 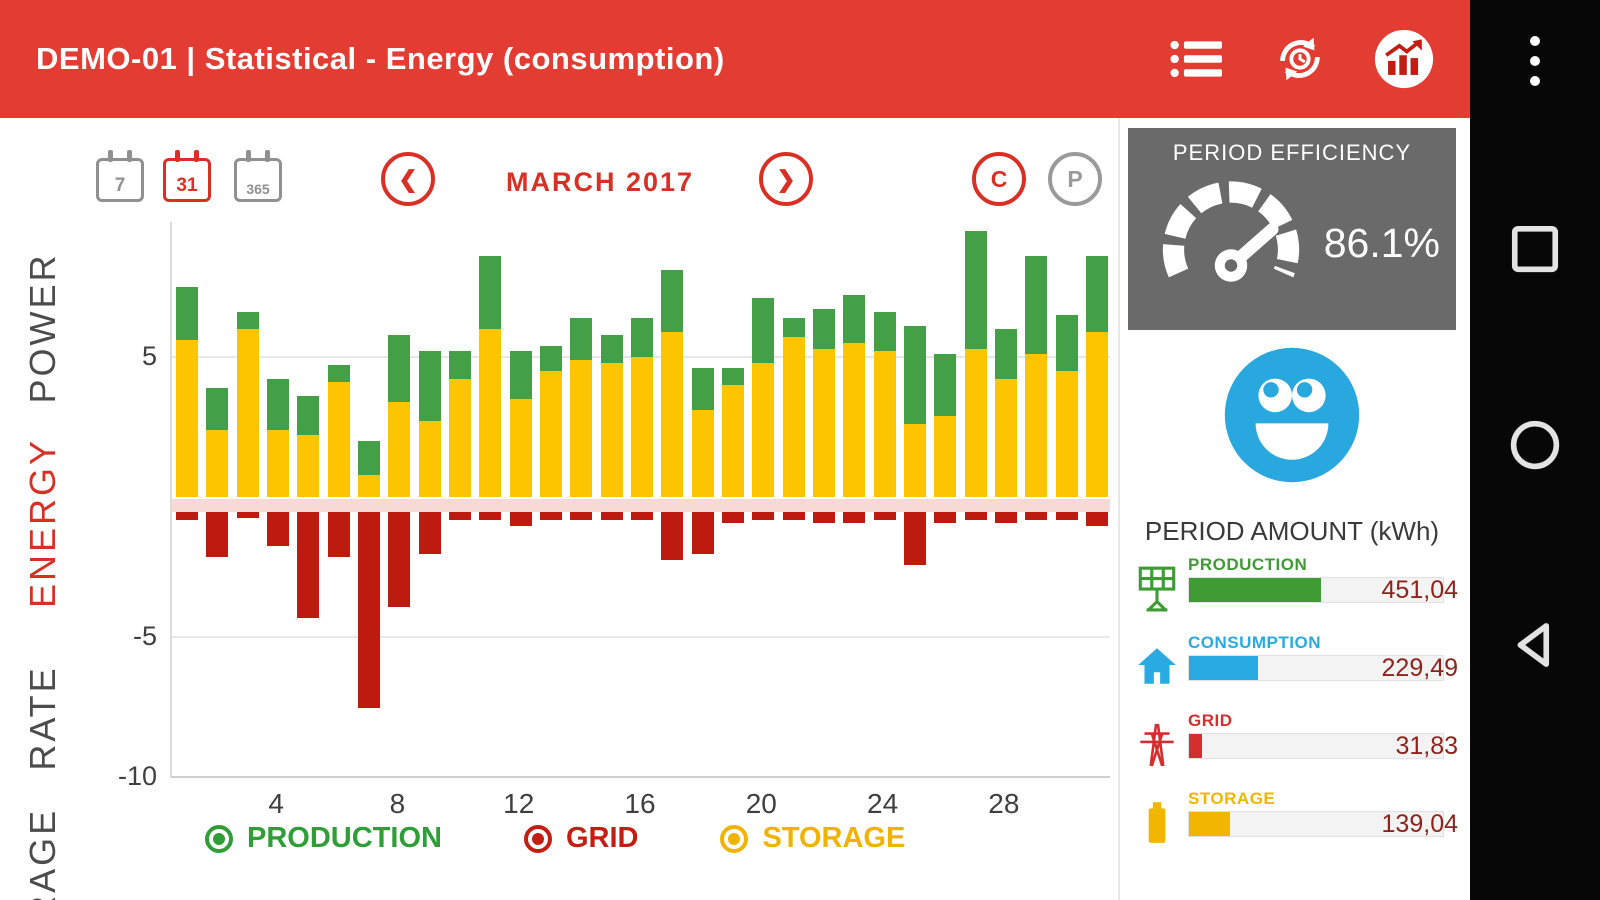 What do you see at coordinates (999, 179) in the screenshot?
I see `consumption-mode-button: C` at bounding box center [999, 179].